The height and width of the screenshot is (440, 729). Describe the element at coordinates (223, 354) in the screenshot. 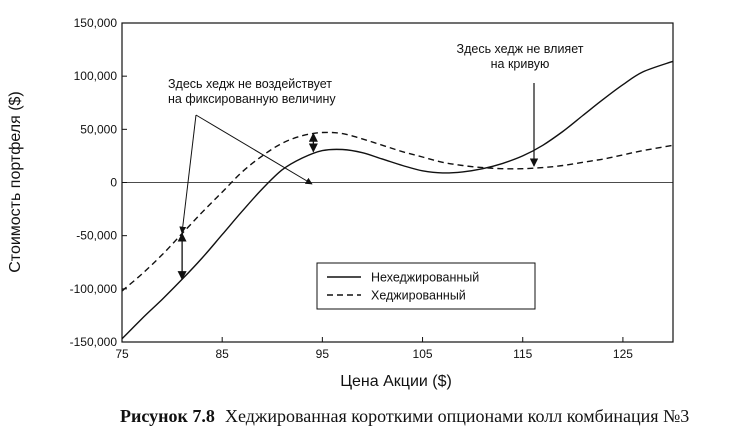

I see `x-tick-label: 85` at that location.